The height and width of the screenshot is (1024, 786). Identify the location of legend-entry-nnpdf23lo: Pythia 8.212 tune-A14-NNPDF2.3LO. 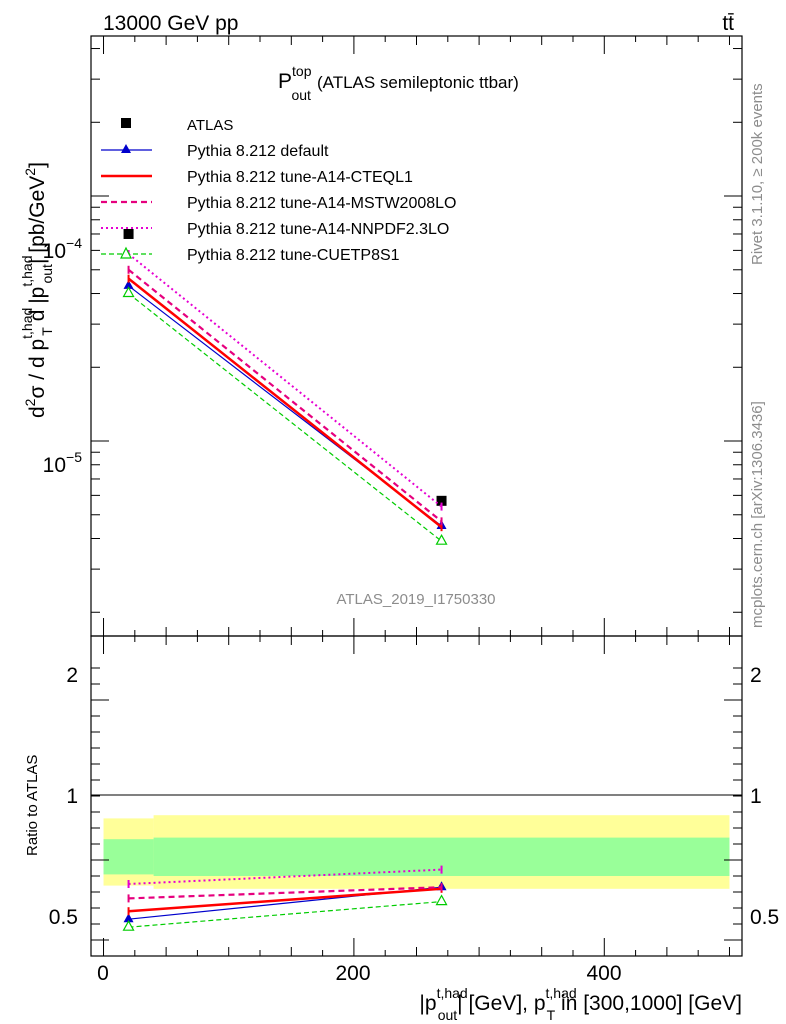
(275, 229).